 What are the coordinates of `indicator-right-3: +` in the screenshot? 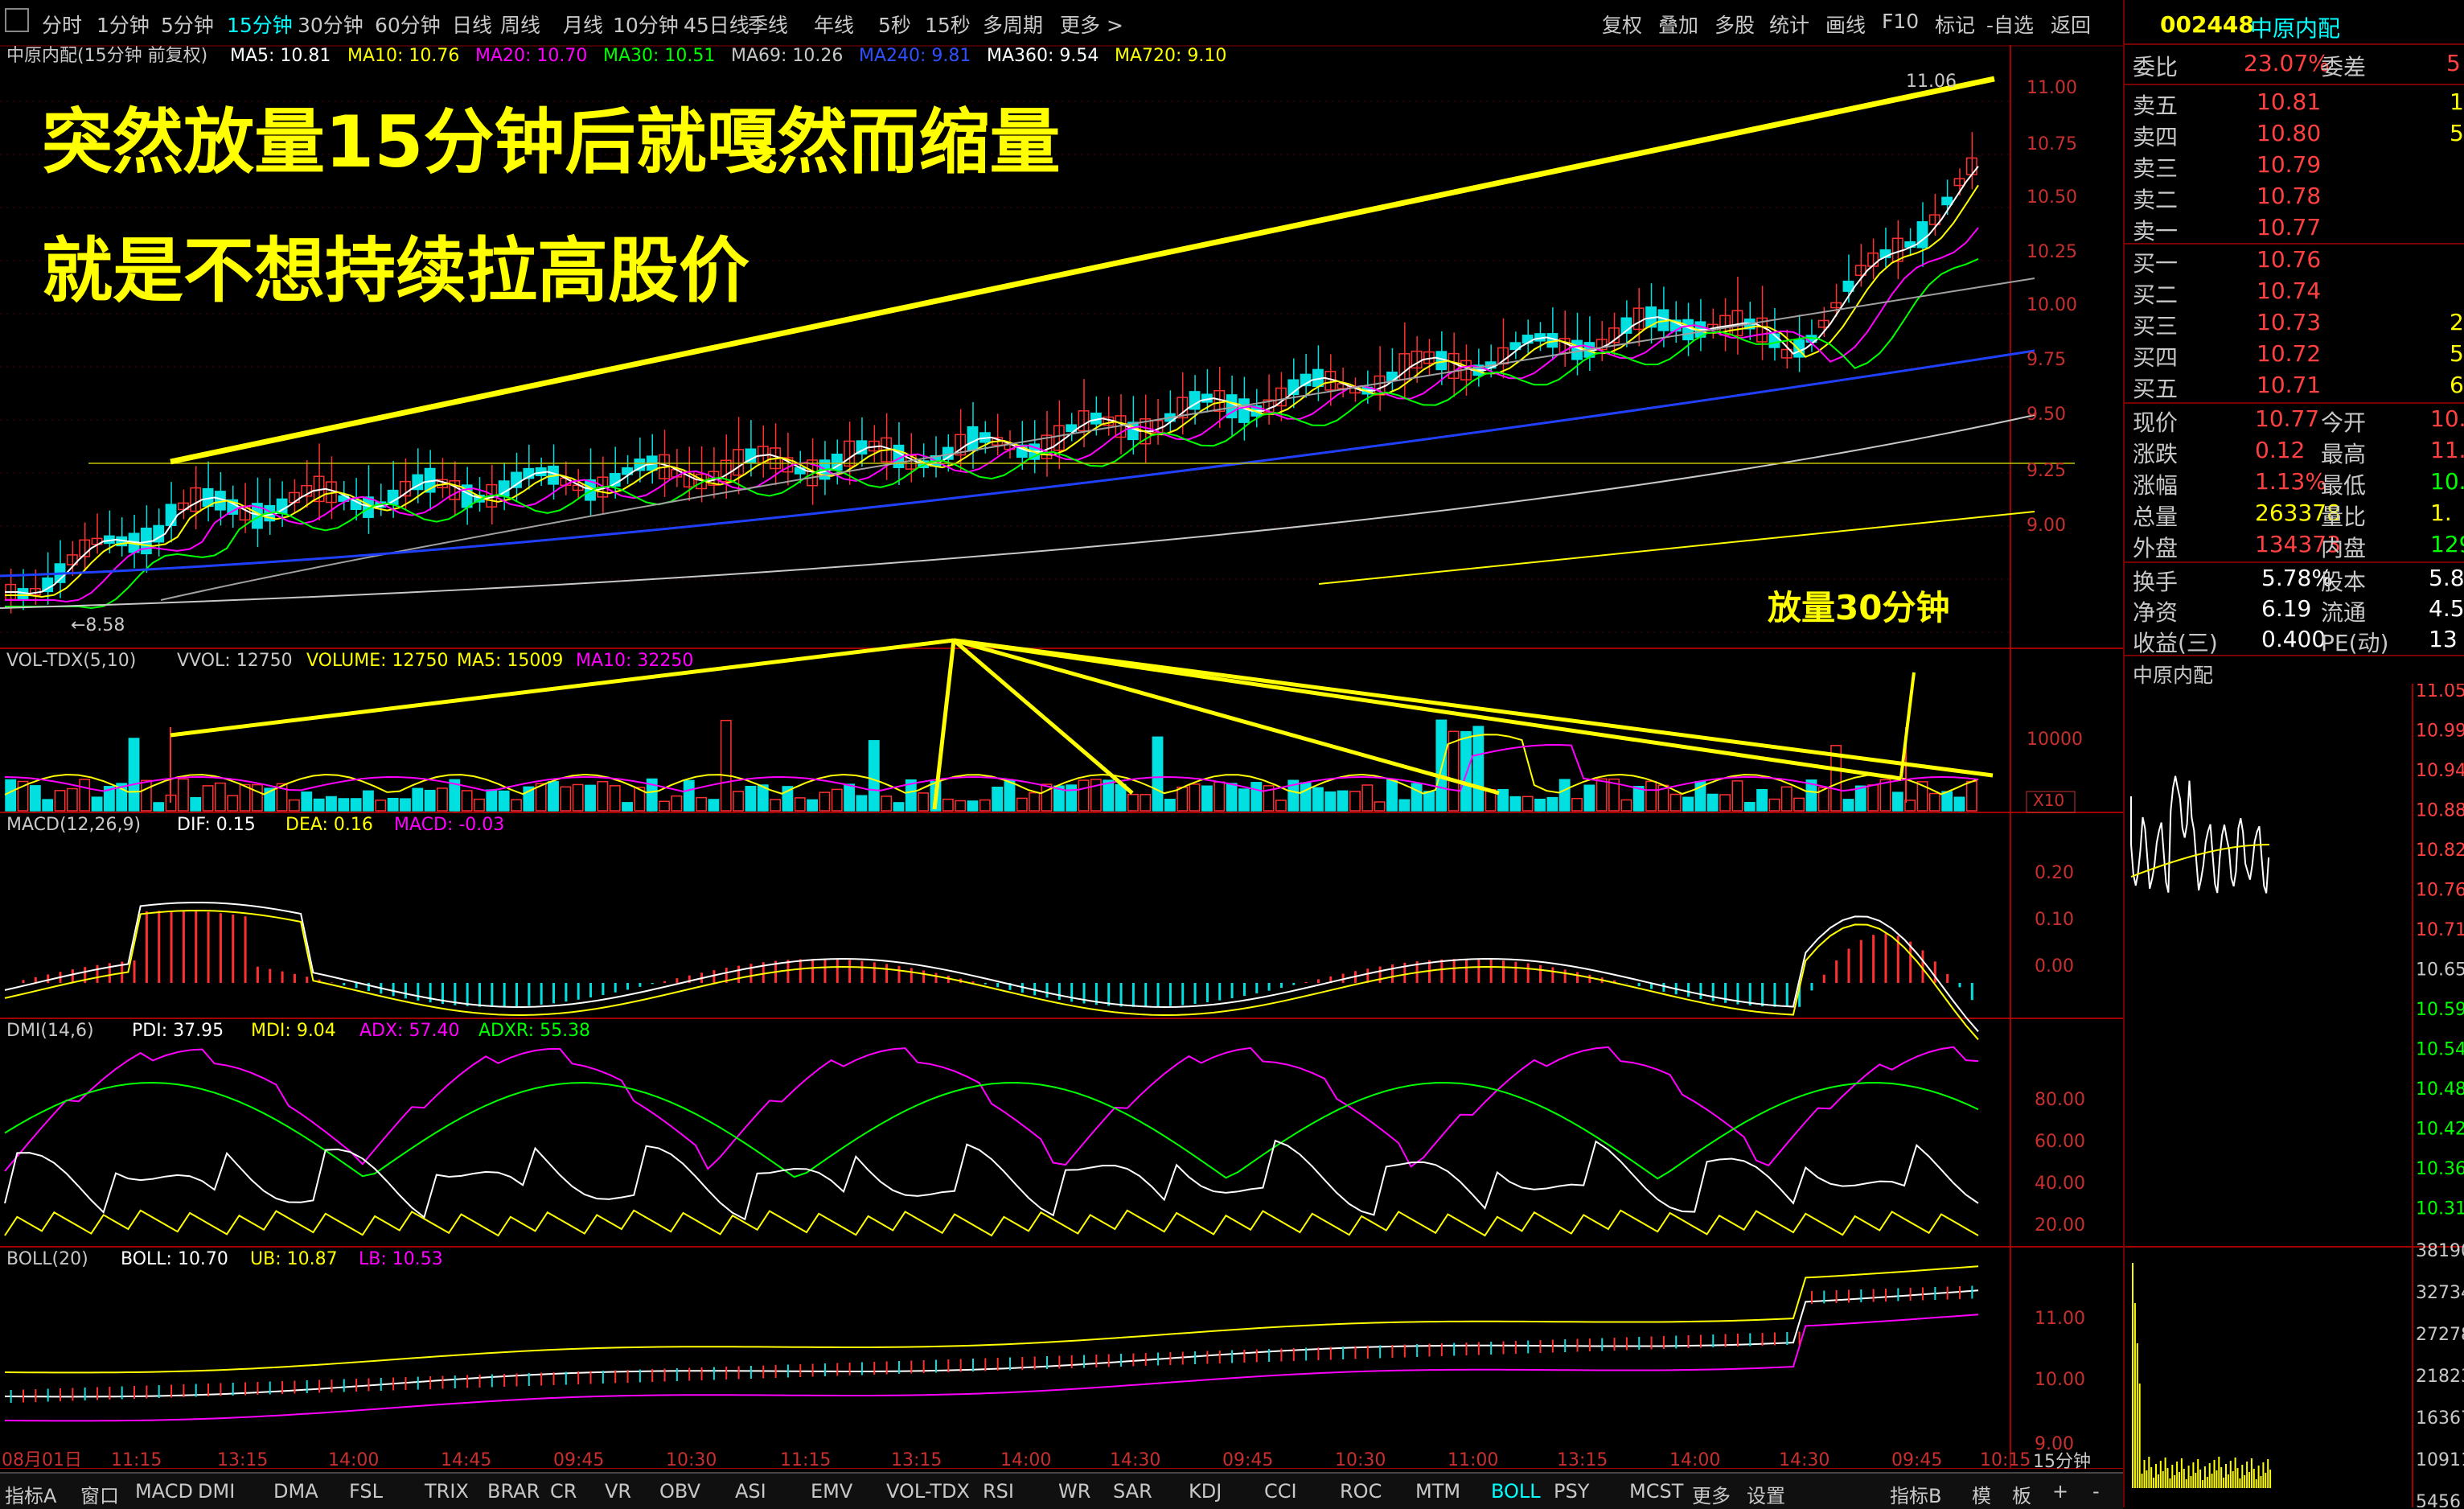 It's located at (2060, 1491).